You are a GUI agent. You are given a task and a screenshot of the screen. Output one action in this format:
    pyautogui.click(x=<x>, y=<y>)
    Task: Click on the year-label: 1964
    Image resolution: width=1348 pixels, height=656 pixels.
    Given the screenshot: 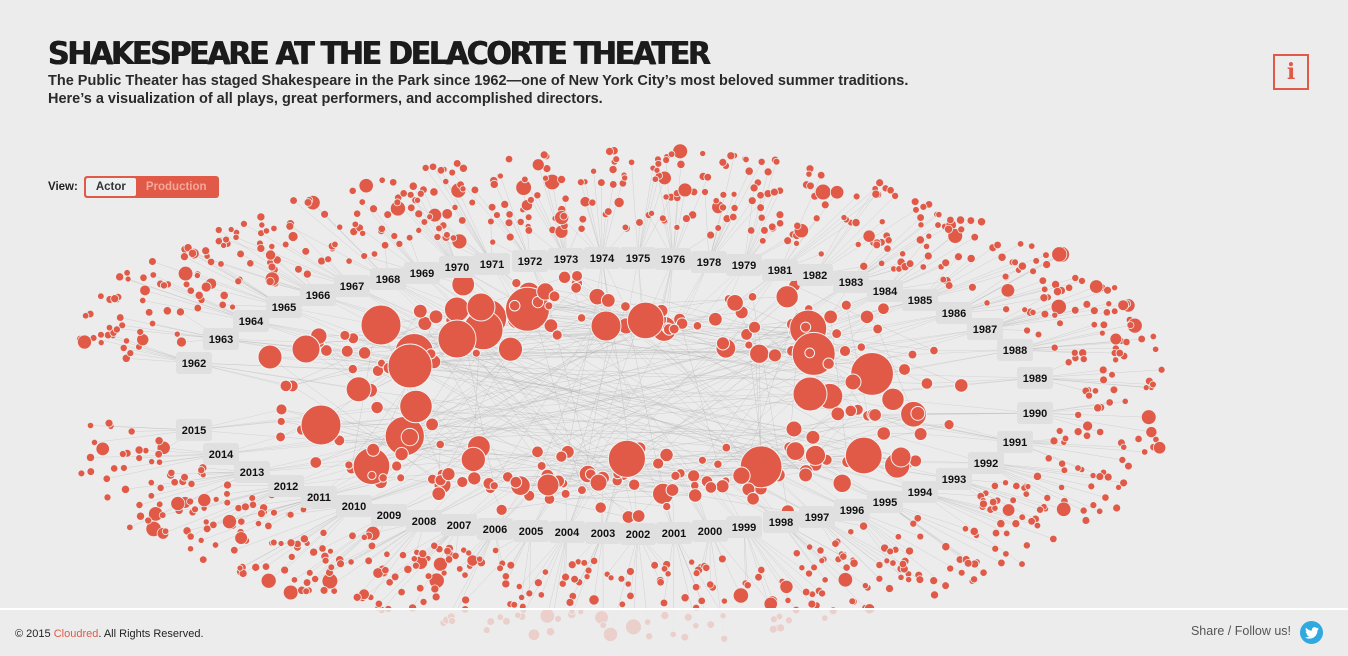 What is the action you would take?
    pyautogui.click(x=251, y=321)
    